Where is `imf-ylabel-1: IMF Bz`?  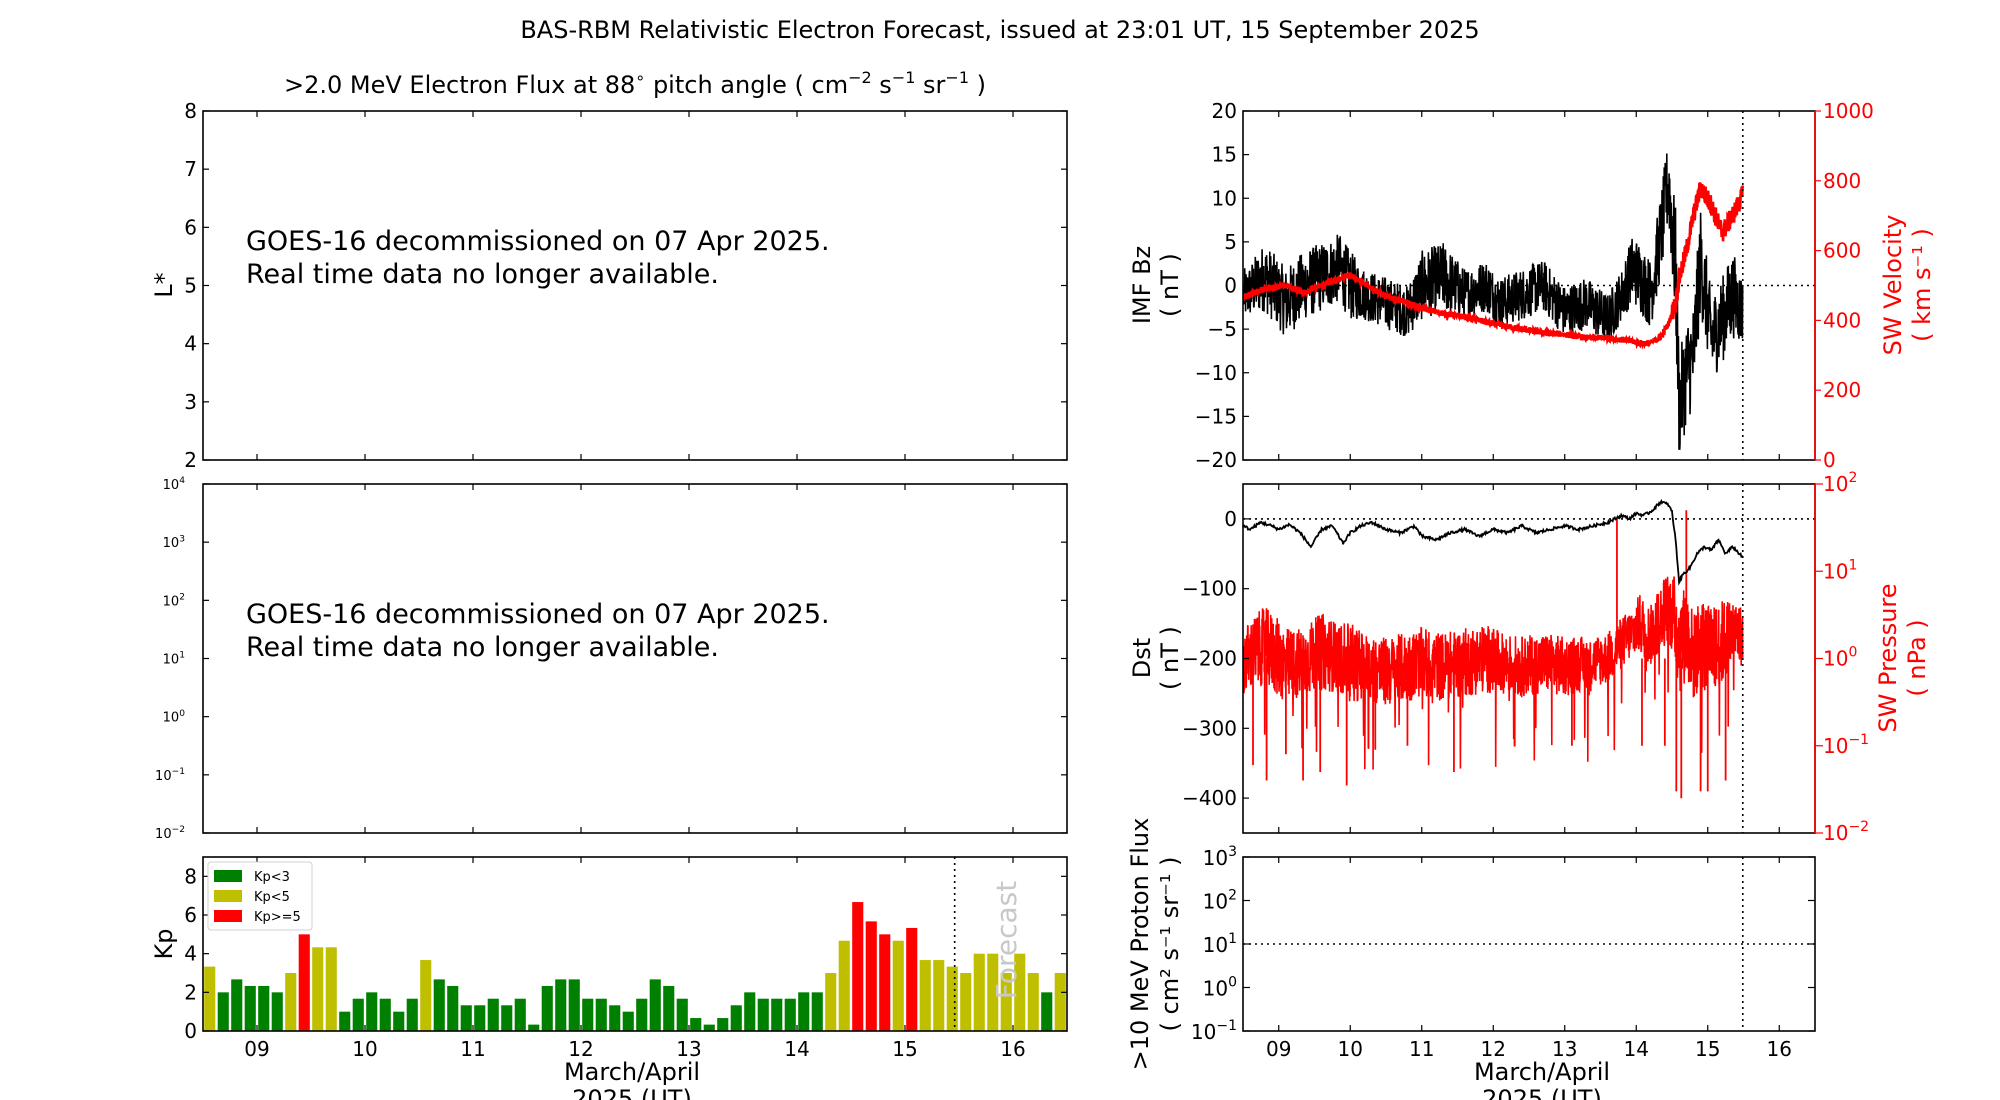 imf-ylabel-1: IMF Bz is located at coordinates (1142, 285).